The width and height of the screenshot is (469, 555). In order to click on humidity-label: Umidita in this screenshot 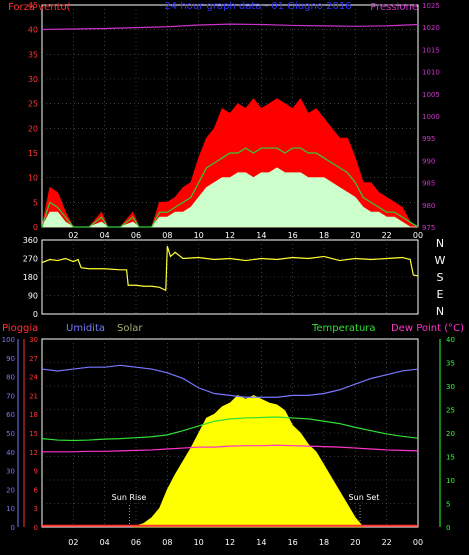, I will do `click(85, 328)`.